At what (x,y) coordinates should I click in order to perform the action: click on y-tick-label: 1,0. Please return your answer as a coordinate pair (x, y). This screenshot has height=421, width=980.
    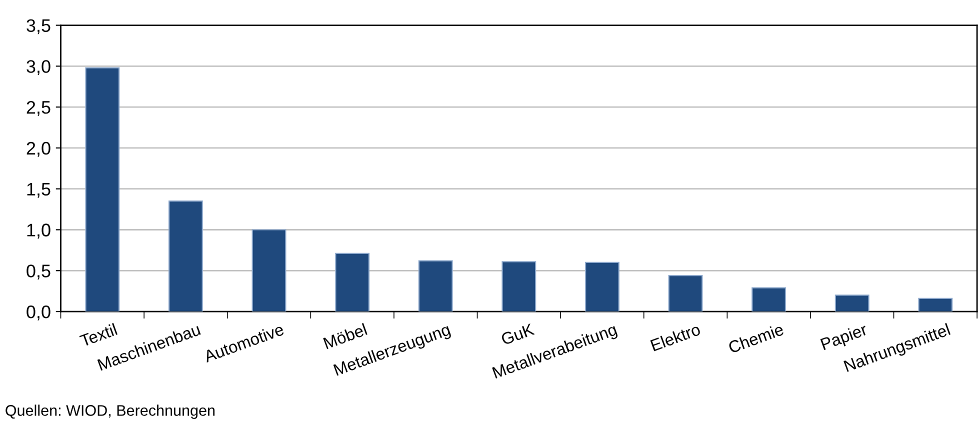
    Looking at the image, I should click on (38, 231).